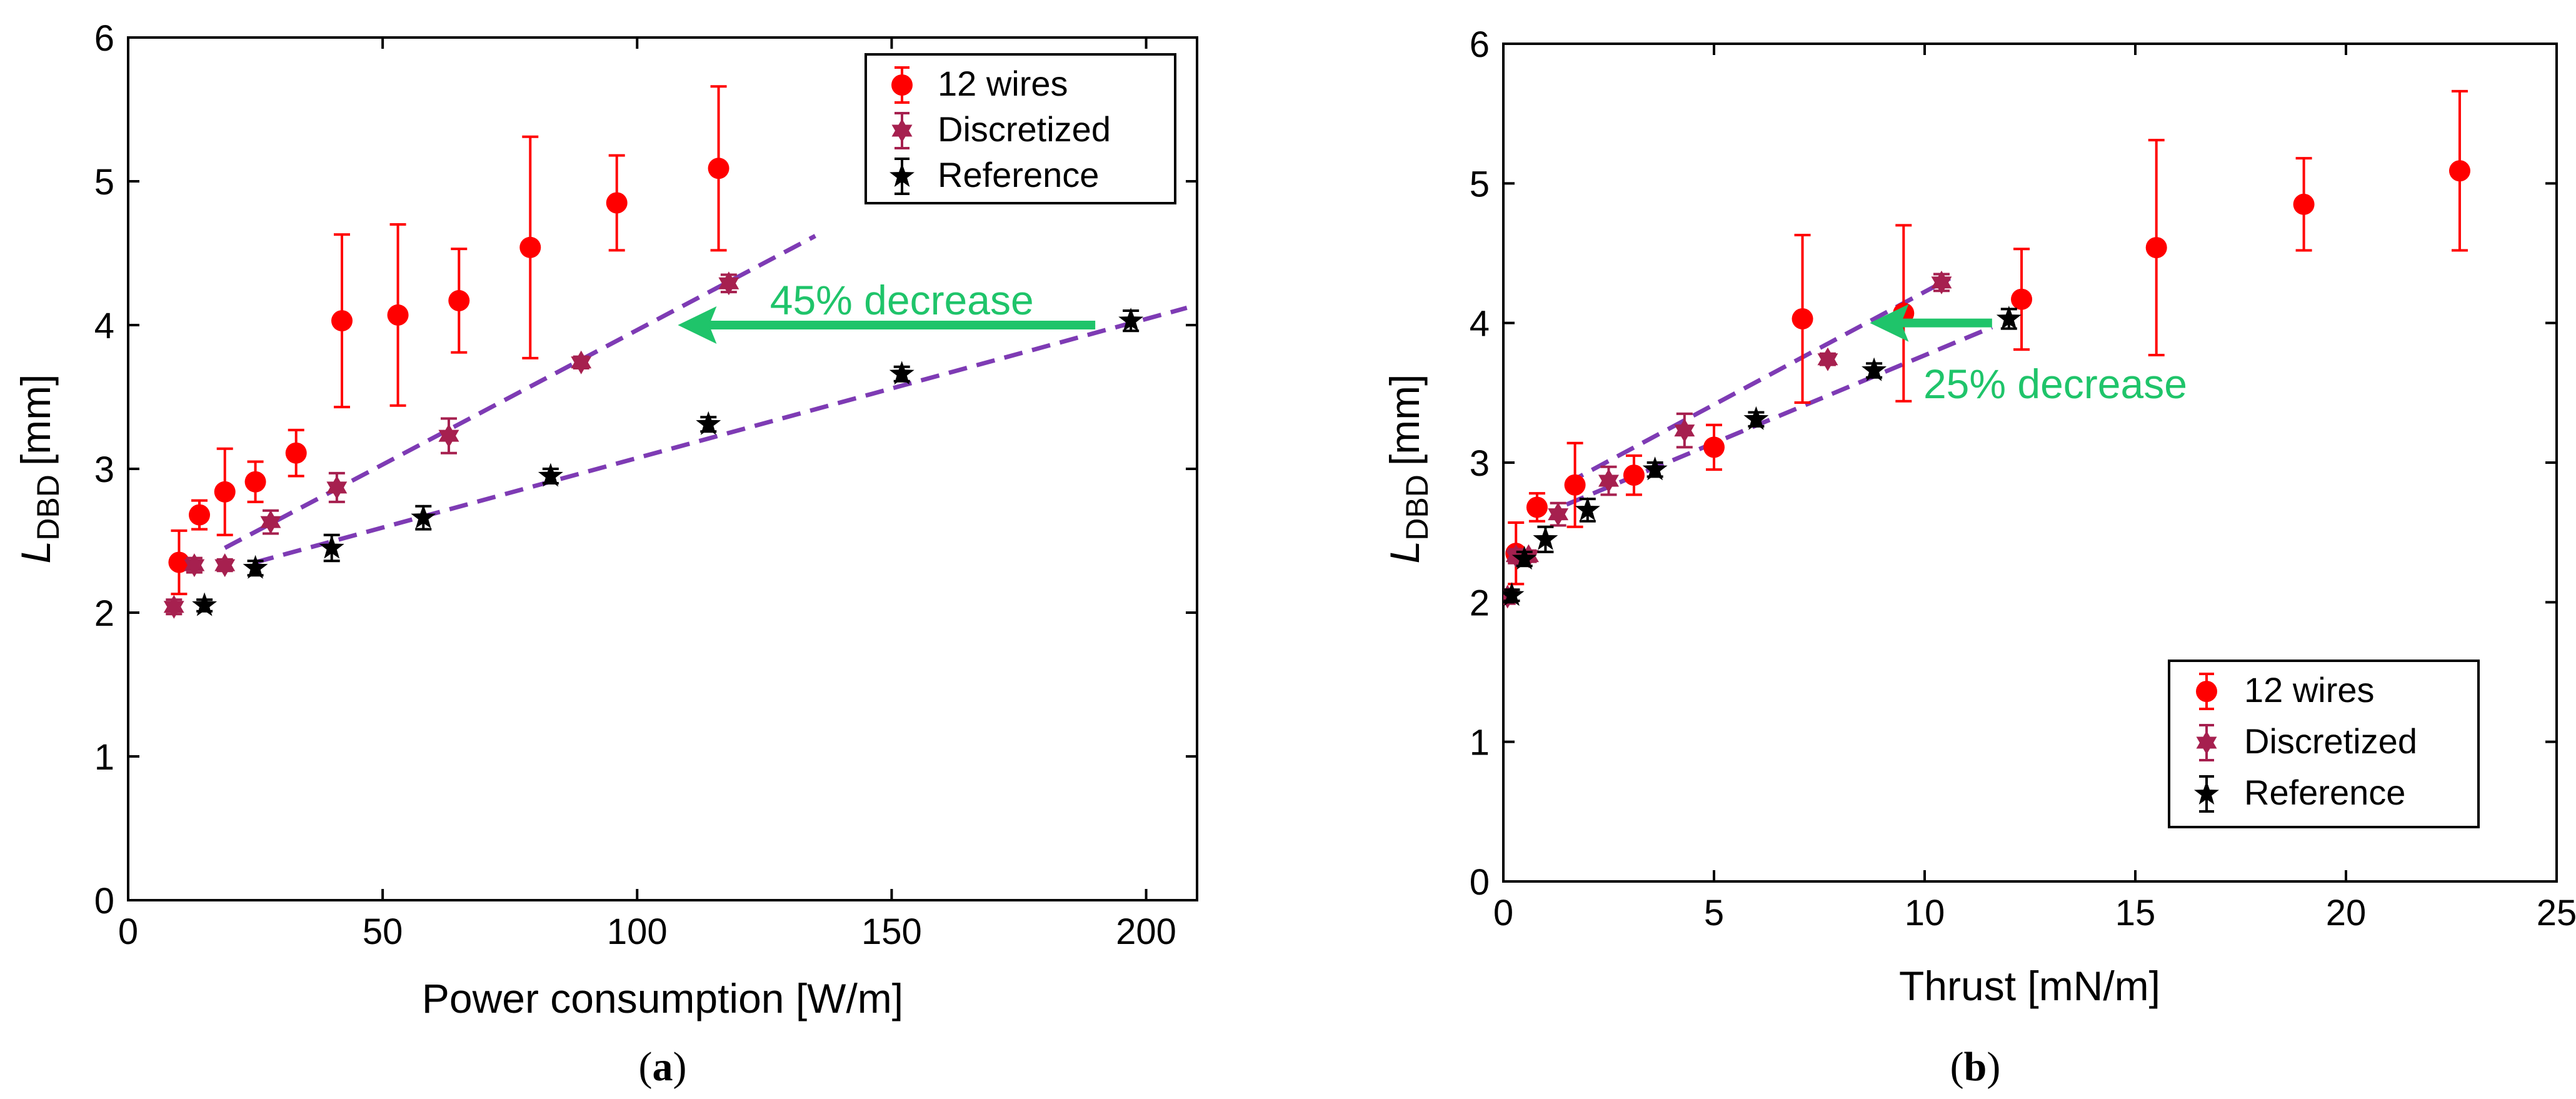  Describe the element at coordinates (2029, 986) in the screenshot. I see `x-axis-title: Thrust [mN/m]` at that location.